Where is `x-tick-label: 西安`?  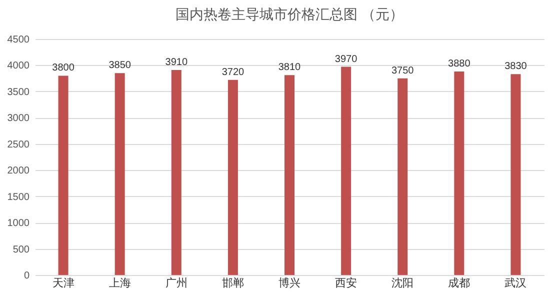
x-tick-label: 西安 is located at coordinates (346, 283).